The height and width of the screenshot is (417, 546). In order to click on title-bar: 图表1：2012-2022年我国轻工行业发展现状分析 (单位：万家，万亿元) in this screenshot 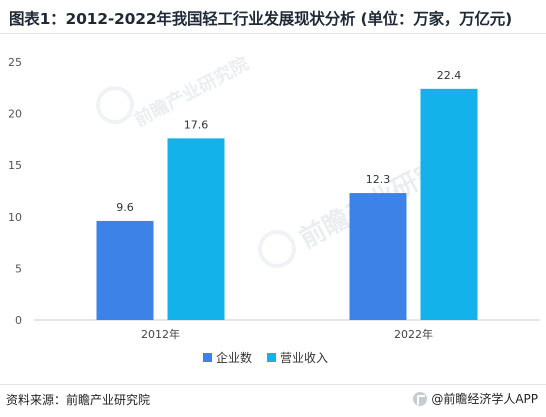, I will do `click(273, 17)`.